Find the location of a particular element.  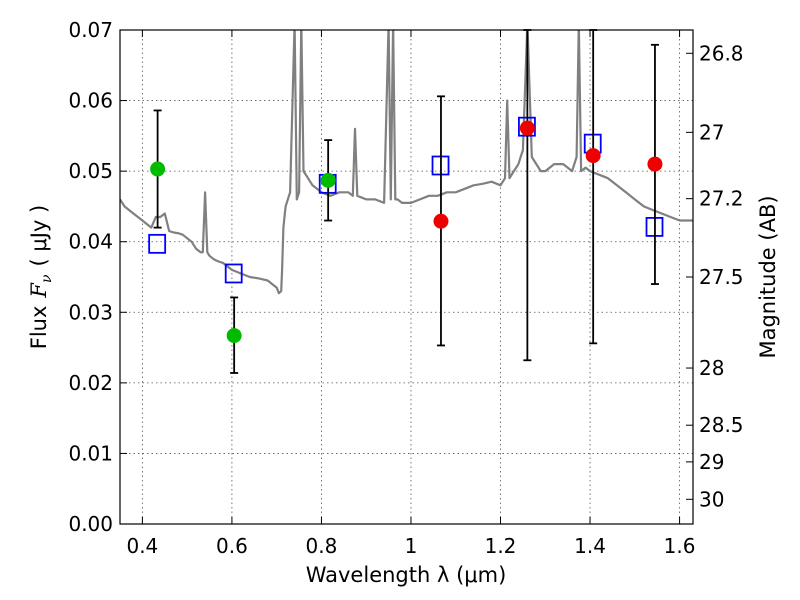

x-tick-label: 0.6 is located at coordinates (232, 546).